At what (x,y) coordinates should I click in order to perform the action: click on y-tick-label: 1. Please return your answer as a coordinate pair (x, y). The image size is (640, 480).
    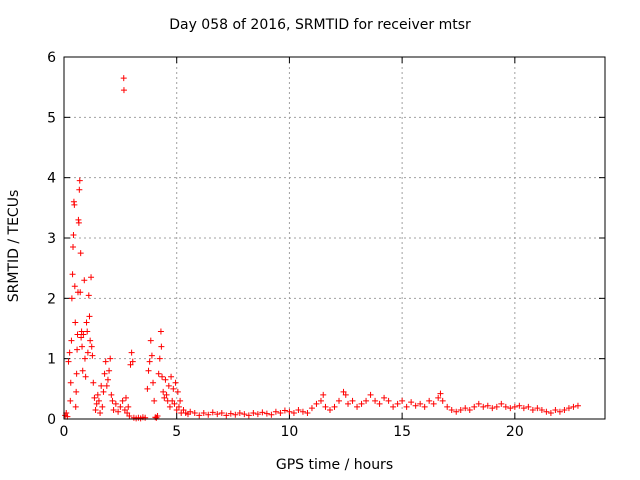
    Looking at the image, I should click on (51, 360).